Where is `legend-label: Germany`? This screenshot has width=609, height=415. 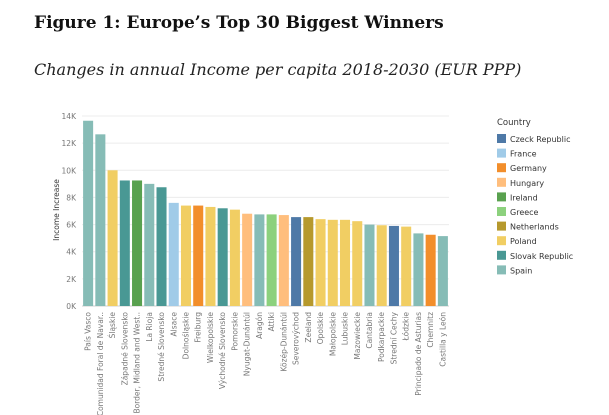
legend-label: Germany is located at coordinates (528, 168).